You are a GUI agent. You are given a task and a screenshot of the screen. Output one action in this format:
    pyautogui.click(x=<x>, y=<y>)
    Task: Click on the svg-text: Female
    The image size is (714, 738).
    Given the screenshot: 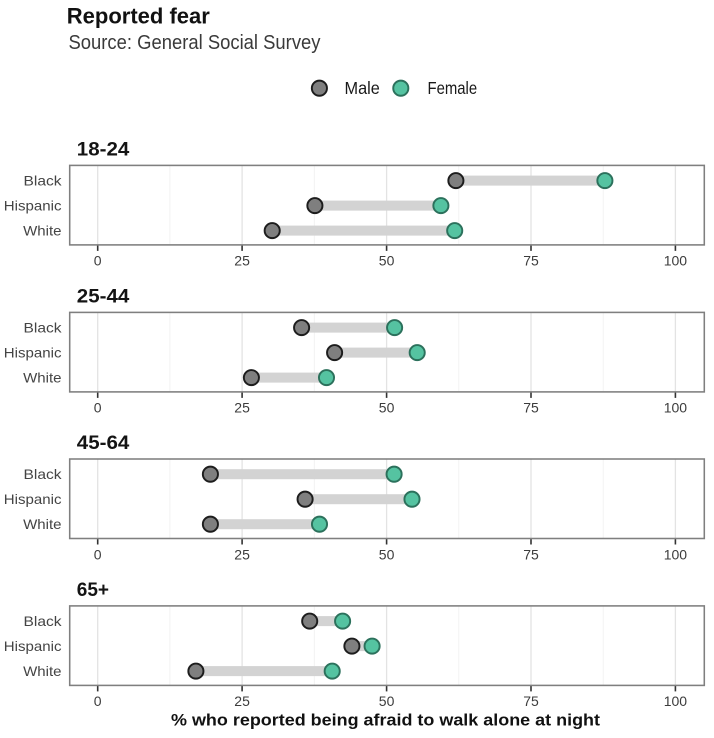 What is the action you would take?
    pyautogui.click(x=453, y=88)
    